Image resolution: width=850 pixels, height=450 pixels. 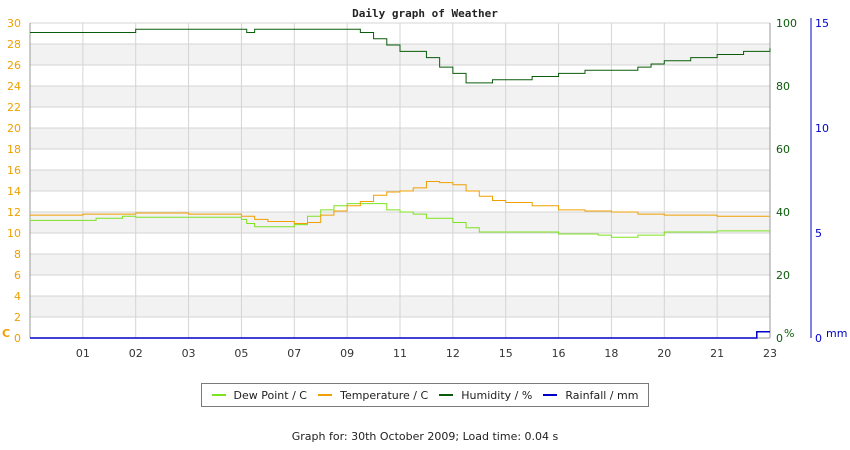 What do you see at coordinates (17, 338) in the screenshot?
I see `y-left-tick-label: 0` at bounding box center [17, 338].